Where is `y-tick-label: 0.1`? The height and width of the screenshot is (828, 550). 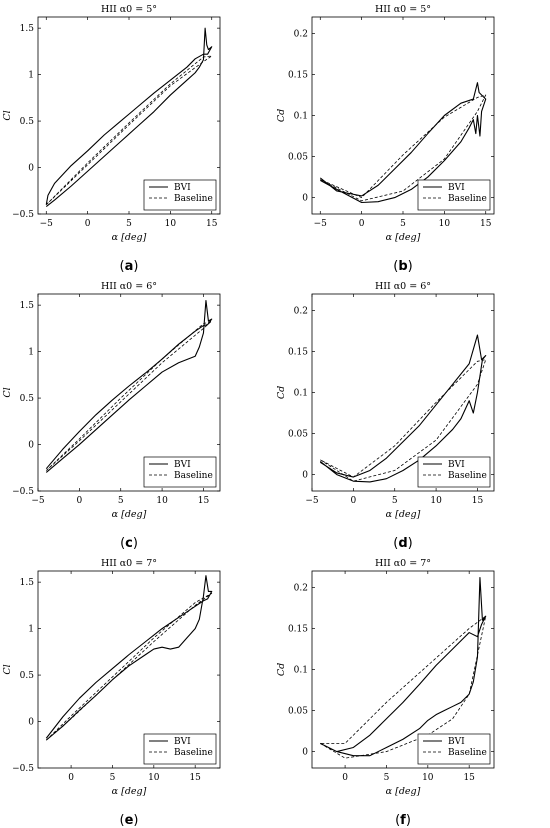
y-tick-label: 0.1 is located at coordinates (301, 117).